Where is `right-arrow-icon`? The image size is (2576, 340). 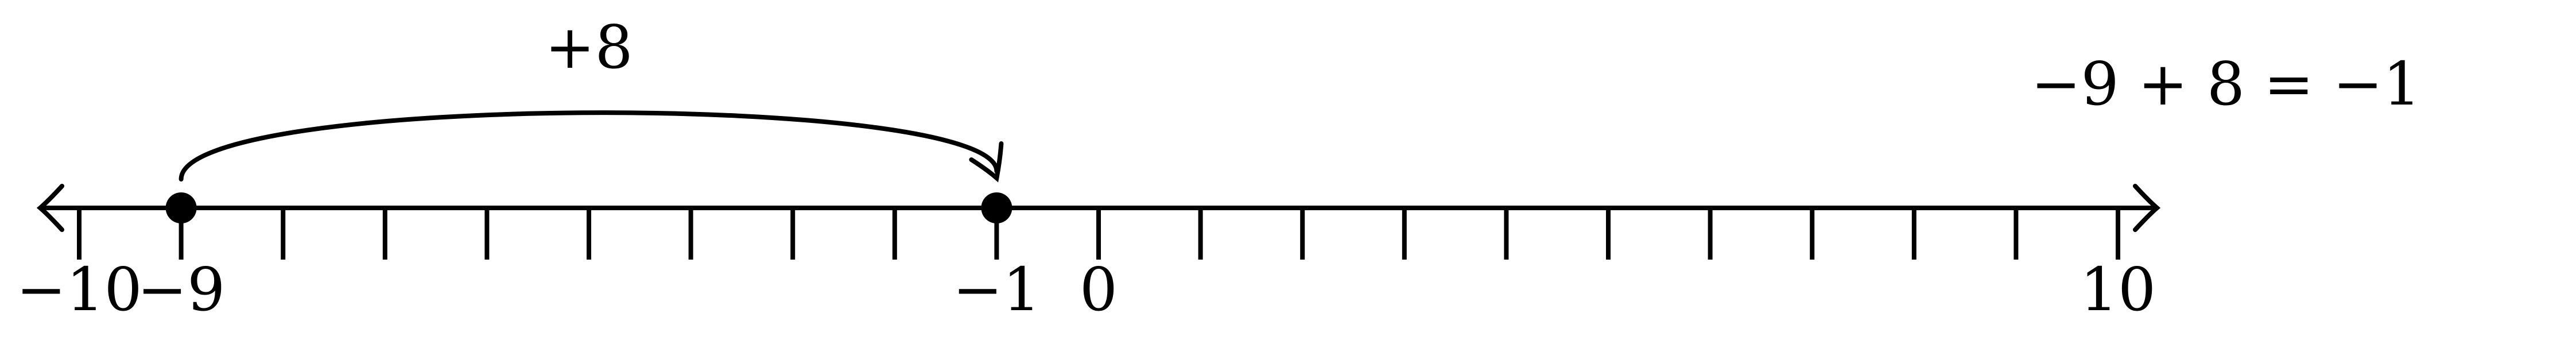 right-arrow-icon is located at coordinates (2147, 208).